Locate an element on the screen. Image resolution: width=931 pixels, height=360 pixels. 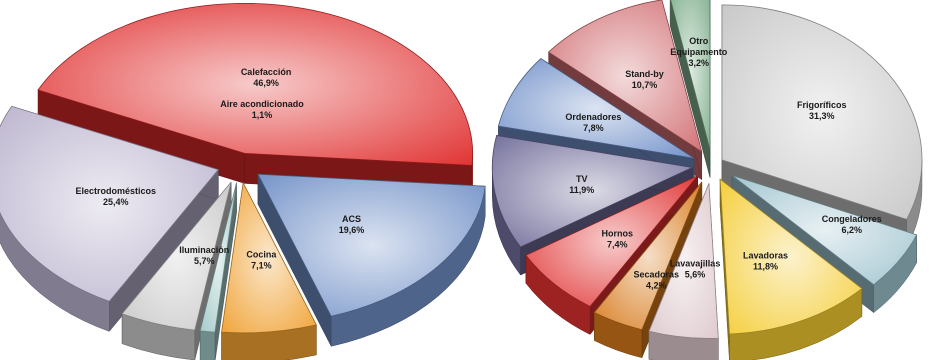
slice-value-frigorificos: 31,3% is located at coordinates (822, 116).